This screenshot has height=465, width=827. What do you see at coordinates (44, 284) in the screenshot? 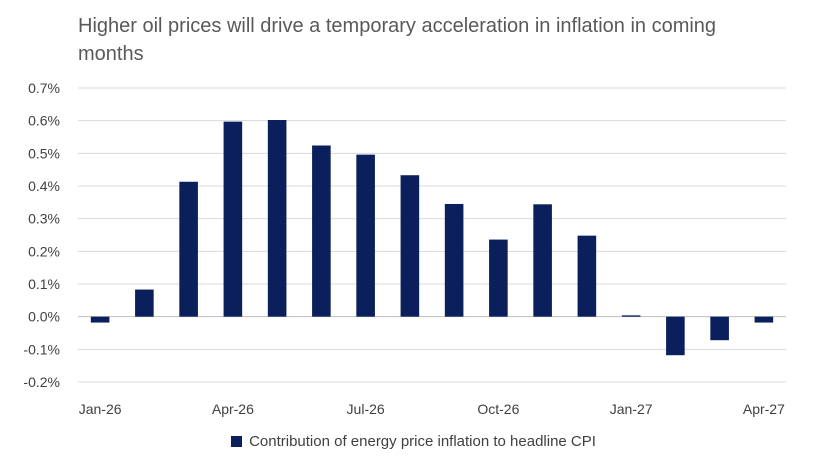
I see `y-tick-label: 0.1%` at bounding box center [44, 284].